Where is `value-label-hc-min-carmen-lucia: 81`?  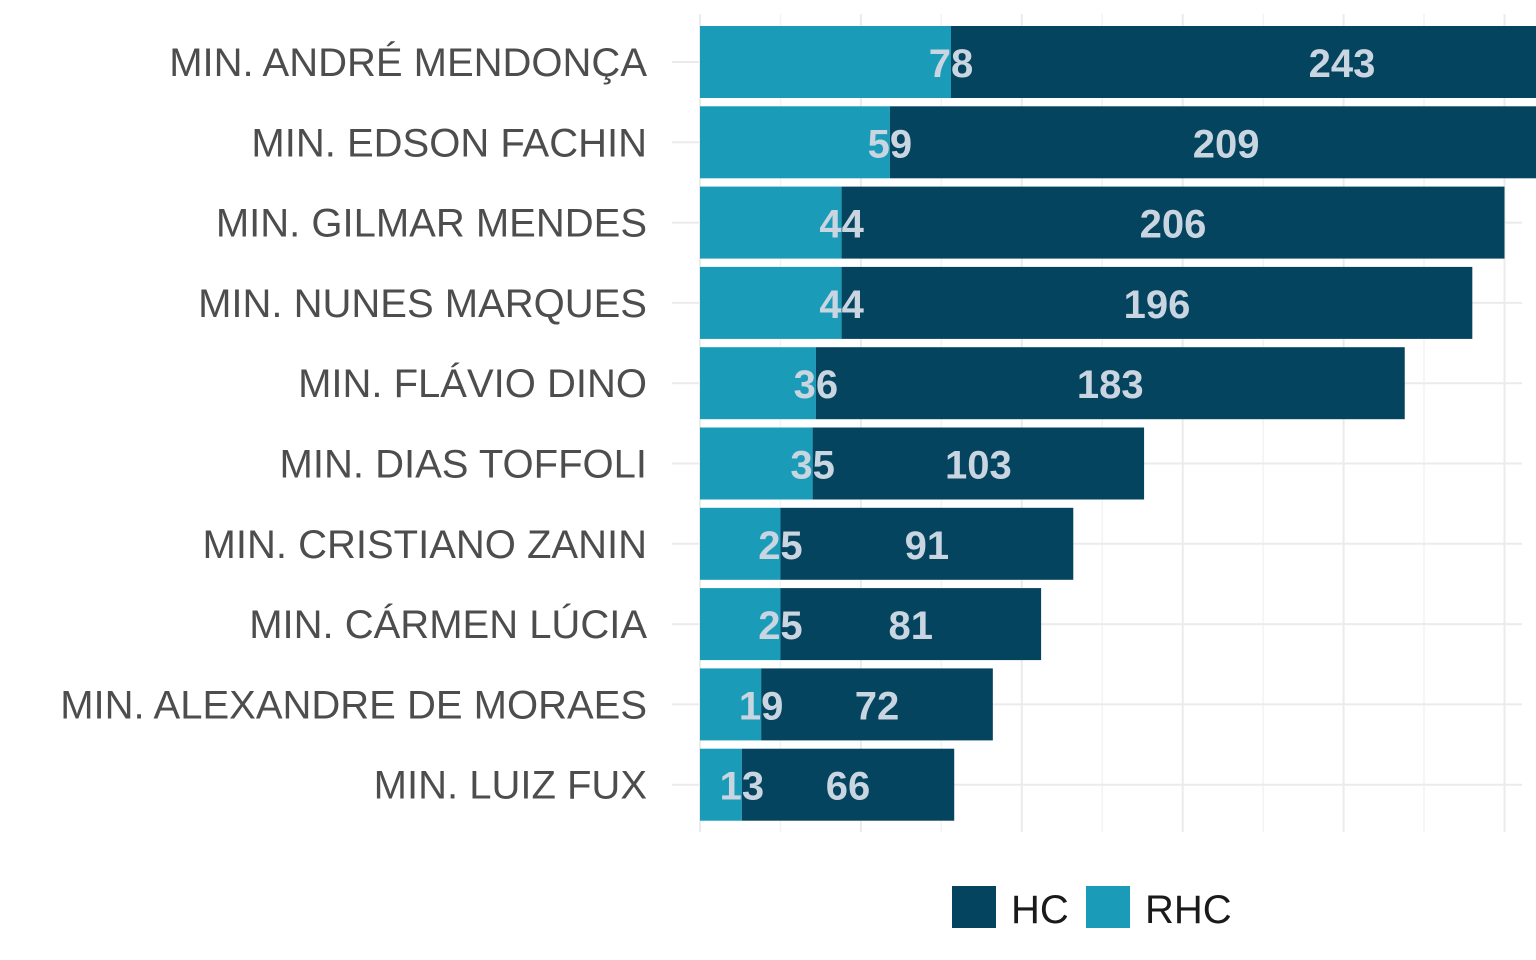
value-label-hc-min-carmen-lucia: 81 is located at coordinates (911, 626).